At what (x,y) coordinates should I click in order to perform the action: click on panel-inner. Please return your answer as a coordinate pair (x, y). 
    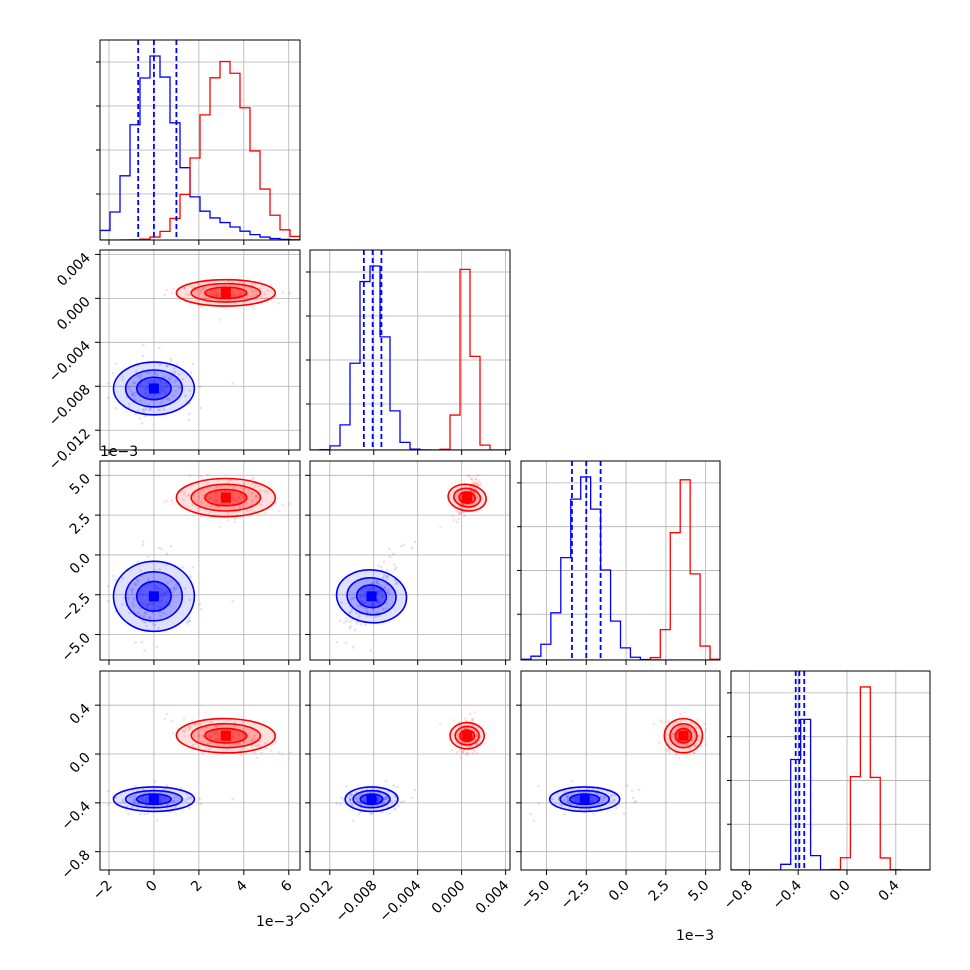
    Looking at the image, I should click on (200, 770).